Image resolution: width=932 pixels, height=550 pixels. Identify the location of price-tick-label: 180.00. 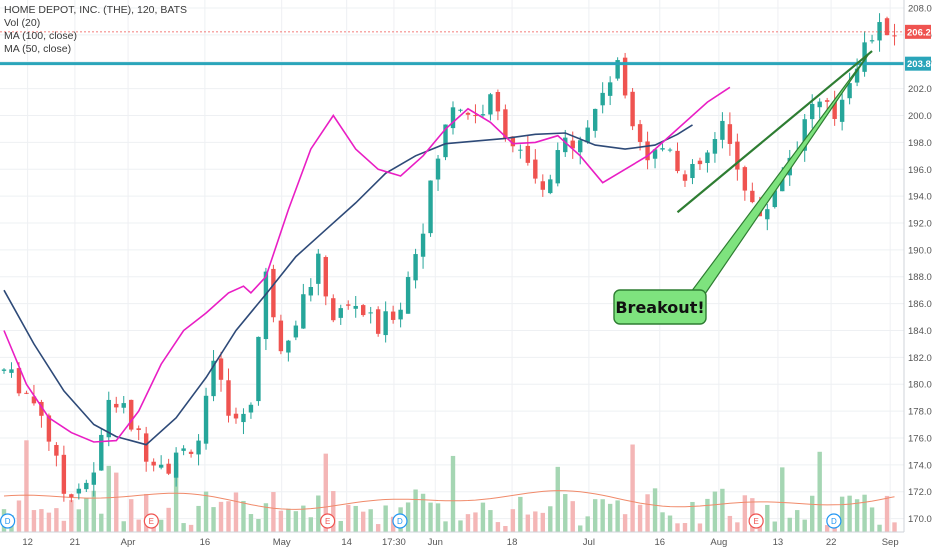
(920, 385).